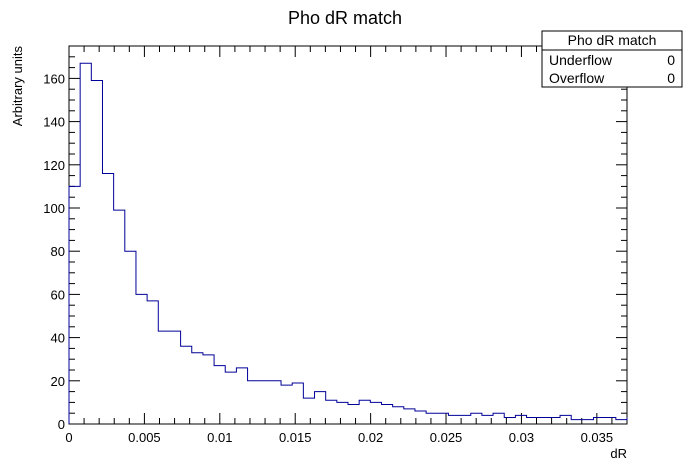 This screenshot has height=472, width=696. Describe the element at coordinates (612, 40) in the screenshot. I see `stats-box-title: Pho dR match` at that location.